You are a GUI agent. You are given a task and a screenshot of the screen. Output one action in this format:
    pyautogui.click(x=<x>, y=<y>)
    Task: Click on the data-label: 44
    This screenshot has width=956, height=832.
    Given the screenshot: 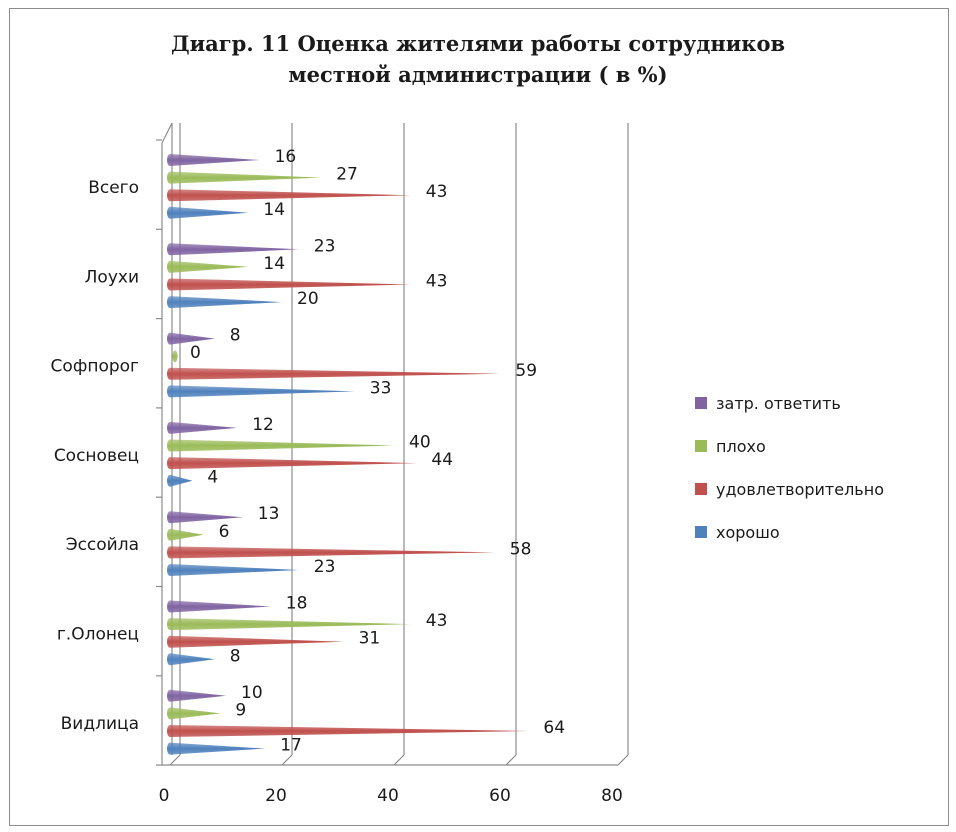 What is the action you would take?
    pyautogui.click(x=442, y=460)
    